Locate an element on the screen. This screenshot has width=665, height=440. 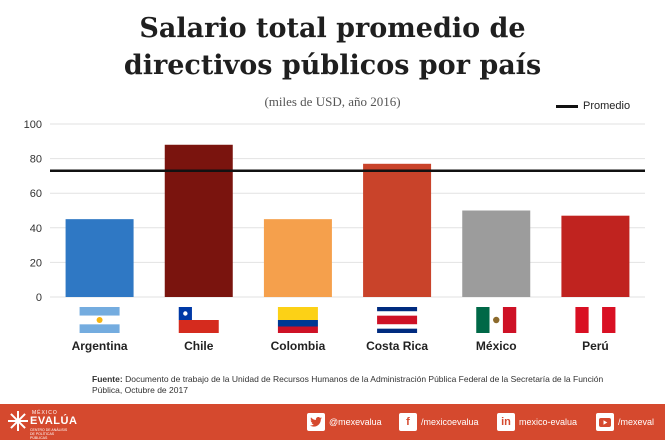
youtube-link: /mexeval is located at coordinates (625, 422).